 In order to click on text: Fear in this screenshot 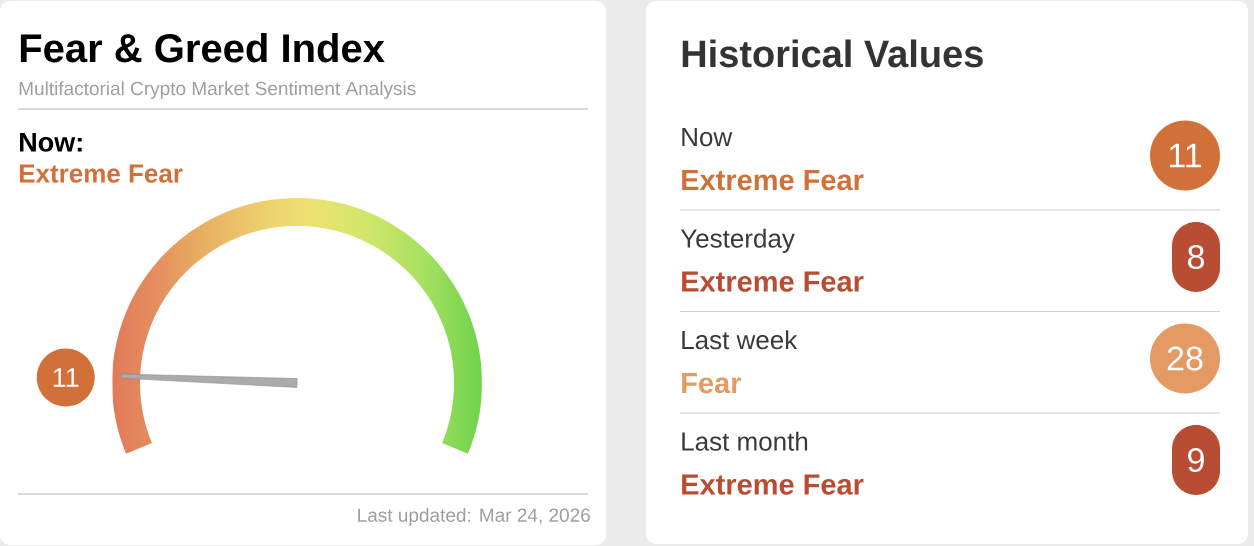, I will do `click(712, 383)`.